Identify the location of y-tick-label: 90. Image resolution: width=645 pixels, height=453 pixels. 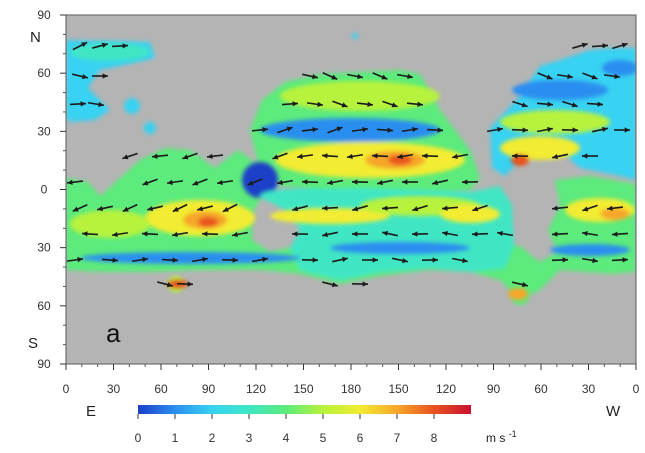
(44, 364).